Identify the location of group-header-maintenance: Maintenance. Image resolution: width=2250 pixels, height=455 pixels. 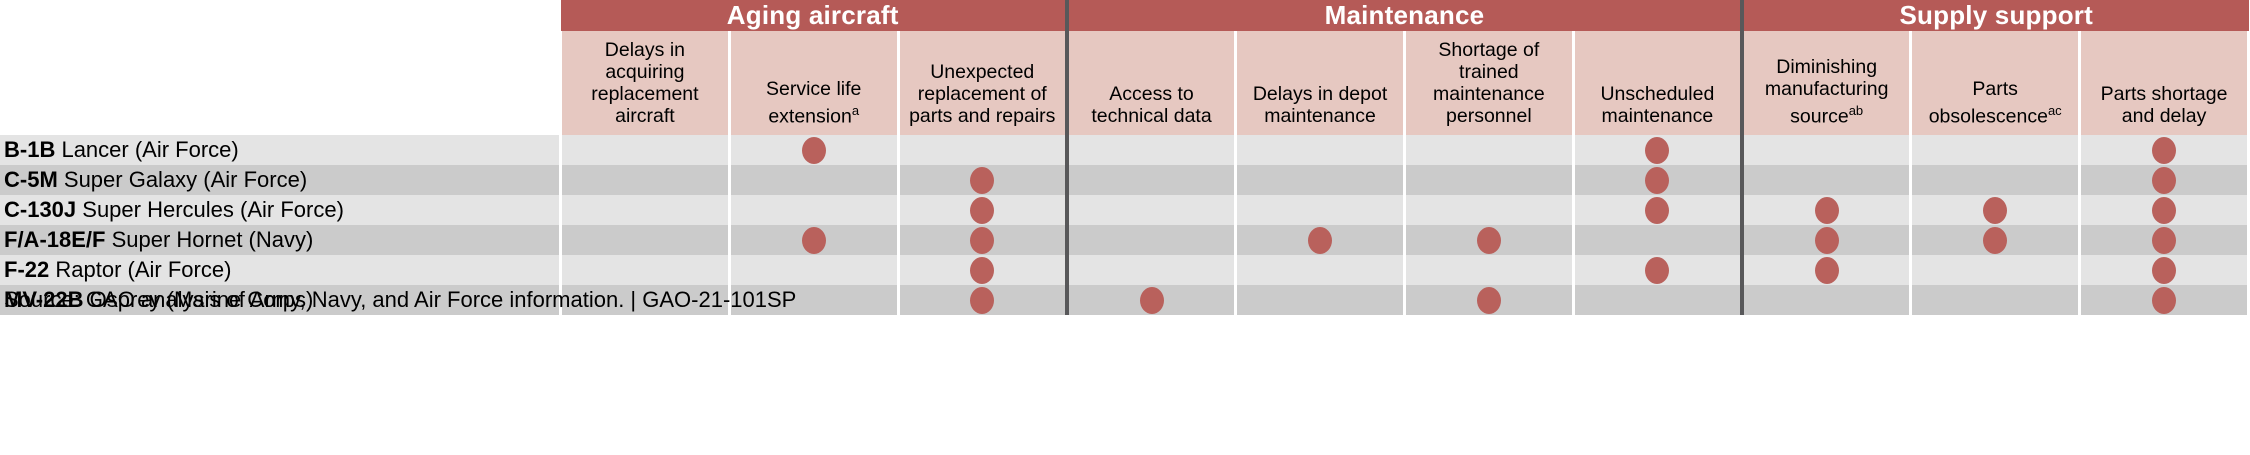
(1403, 15).